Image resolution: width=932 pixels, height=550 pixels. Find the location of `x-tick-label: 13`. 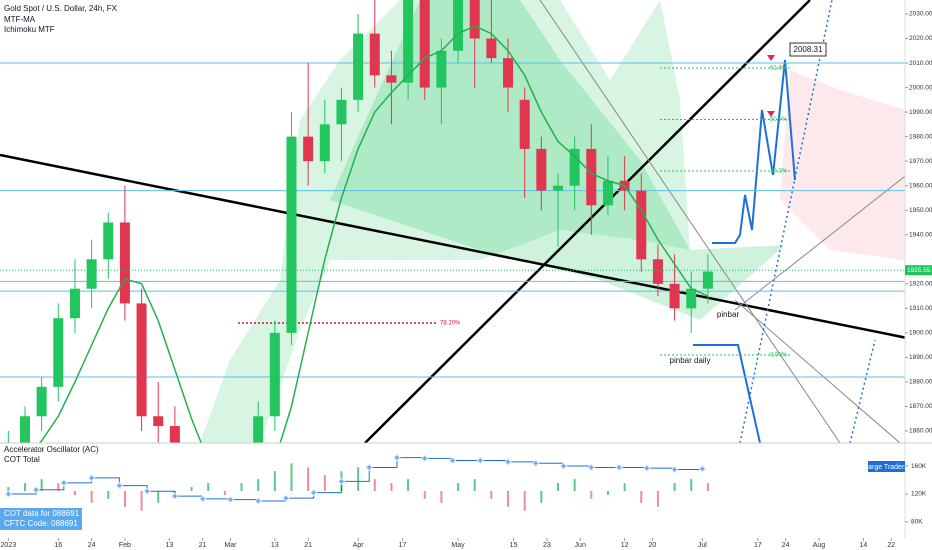

x-tick-label: 13 is located at coordinates (169, 545).